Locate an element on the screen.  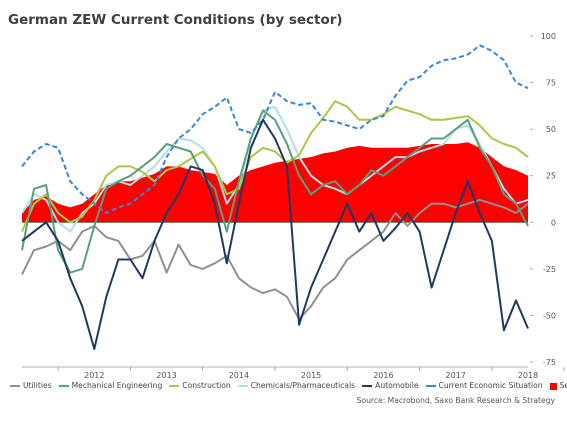
legend-label: Services is located at coordinates (563, 385).